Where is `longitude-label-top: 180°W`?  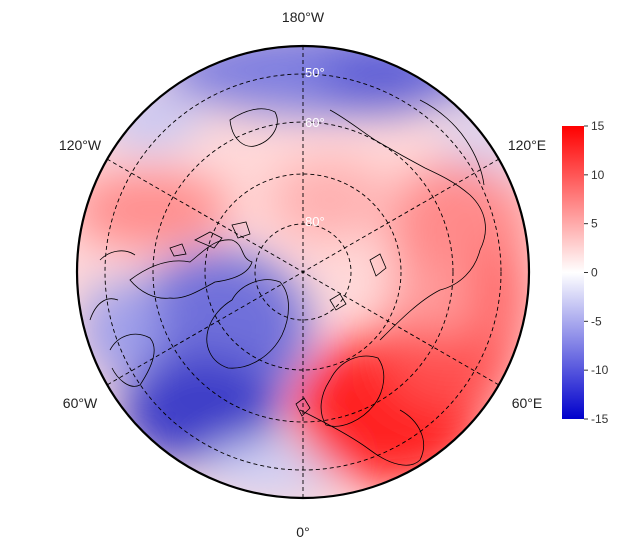 longitude-label-top: 180°W is located at coordinates (303, 17).